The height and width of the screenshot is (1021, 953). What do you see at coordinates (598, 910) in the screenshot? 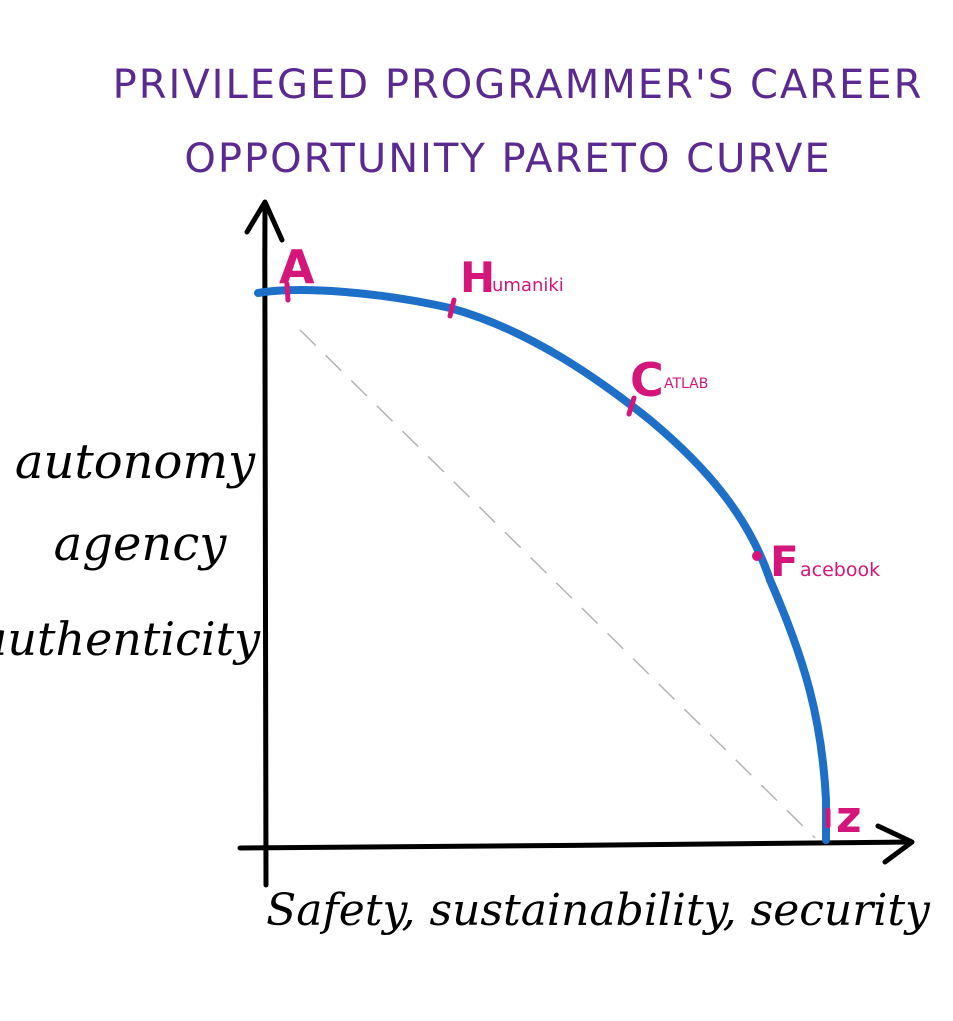
I see `x-axis-label: Safety, sustainability, security` at bounding box center [598, 910].